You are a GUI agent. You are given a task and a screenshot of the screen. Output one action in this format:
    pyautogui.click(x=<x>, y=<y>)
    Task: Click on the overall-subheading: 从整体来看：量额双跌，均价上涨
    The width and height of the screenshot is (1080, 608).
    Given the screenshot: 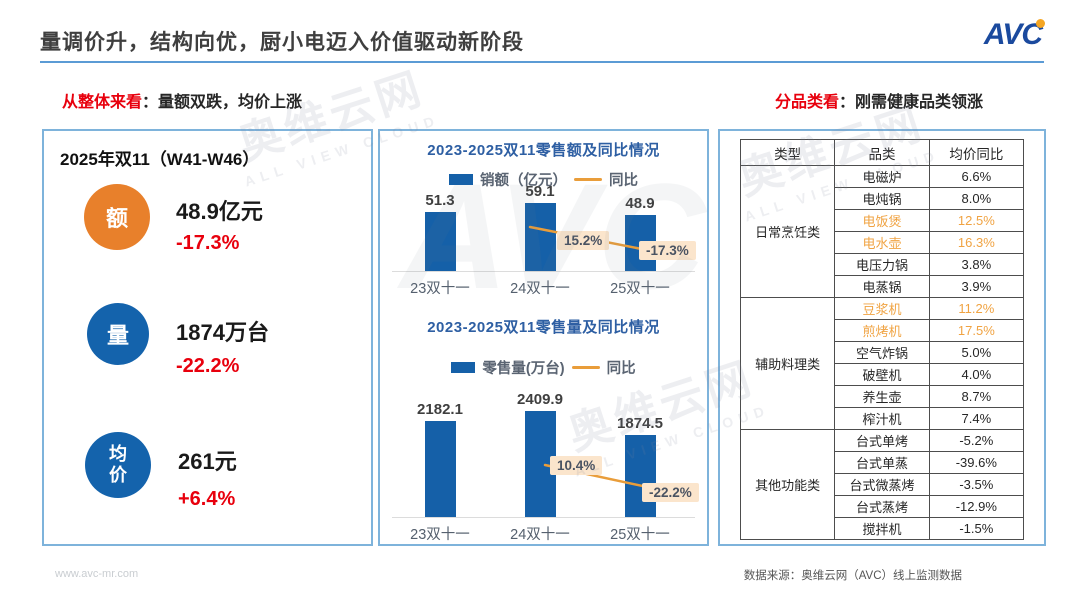 What is the action you would take?
    pyautogui.click(x=182, y=100)
    